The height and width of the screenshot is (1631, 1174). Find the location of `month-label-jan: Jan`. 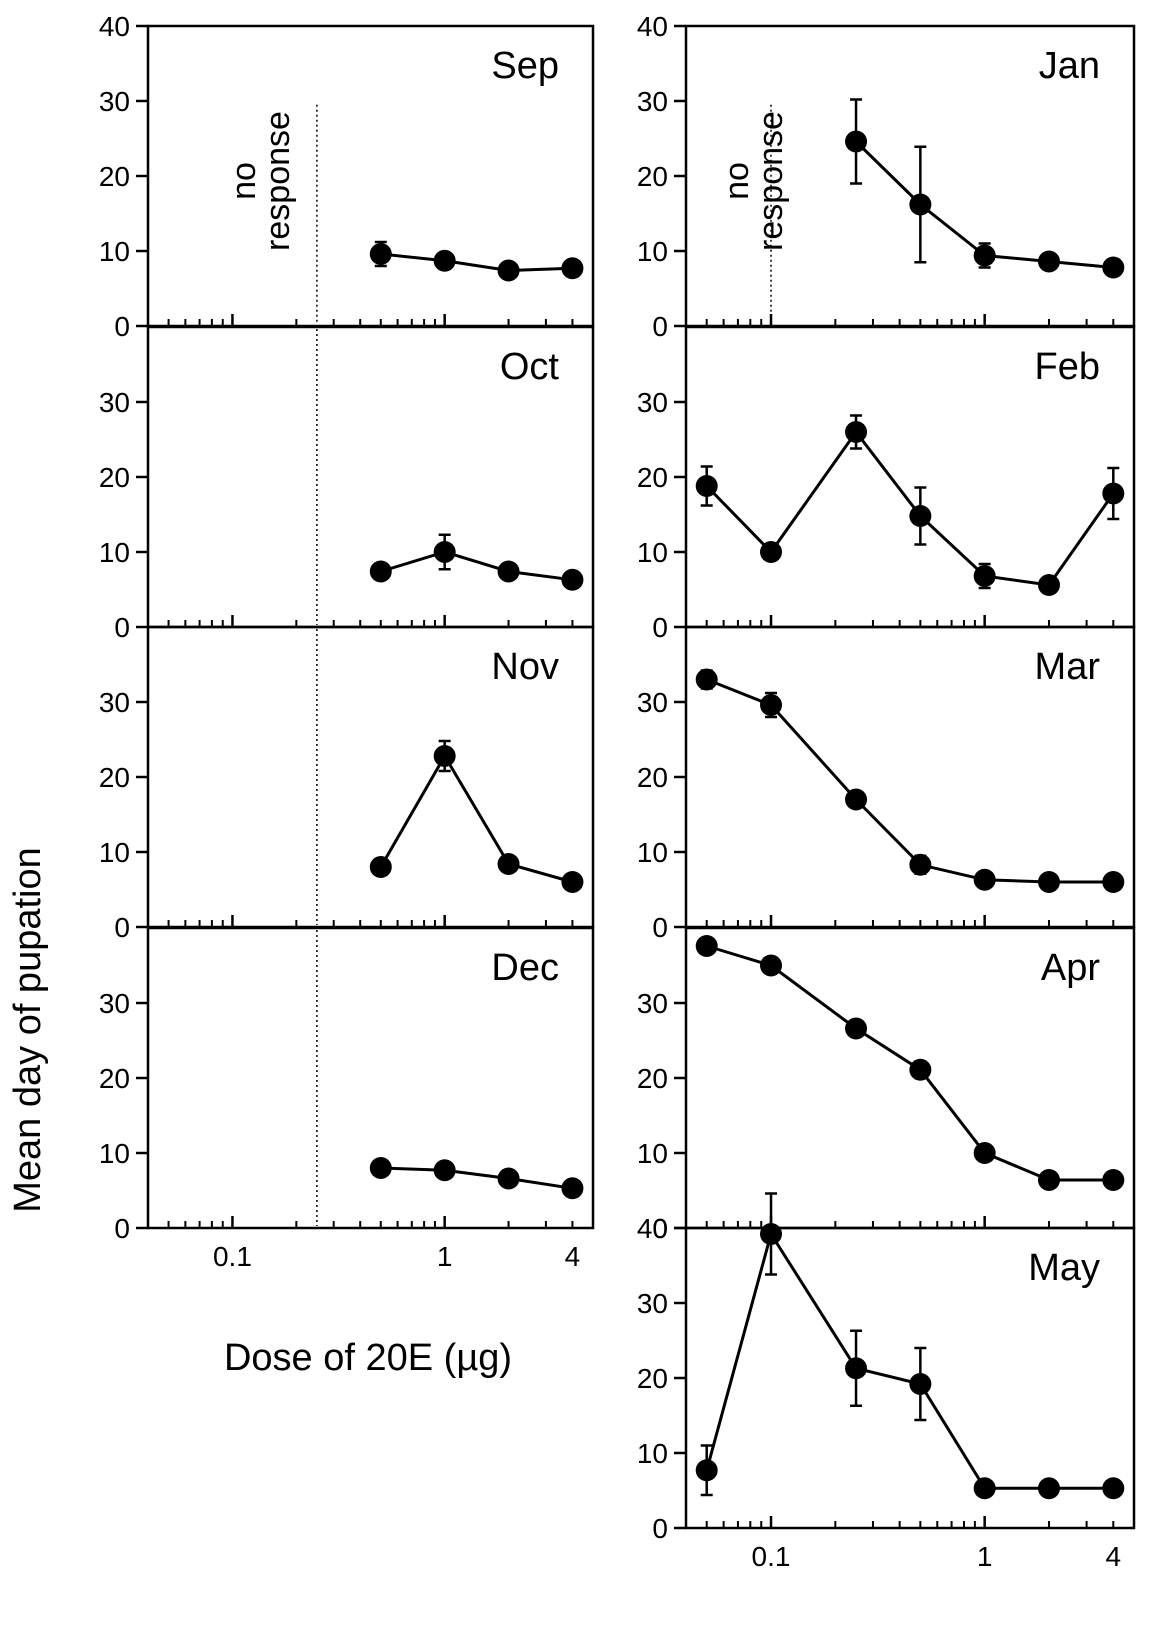

month-label-jan: Jan is located at coordinates (1069, 66).